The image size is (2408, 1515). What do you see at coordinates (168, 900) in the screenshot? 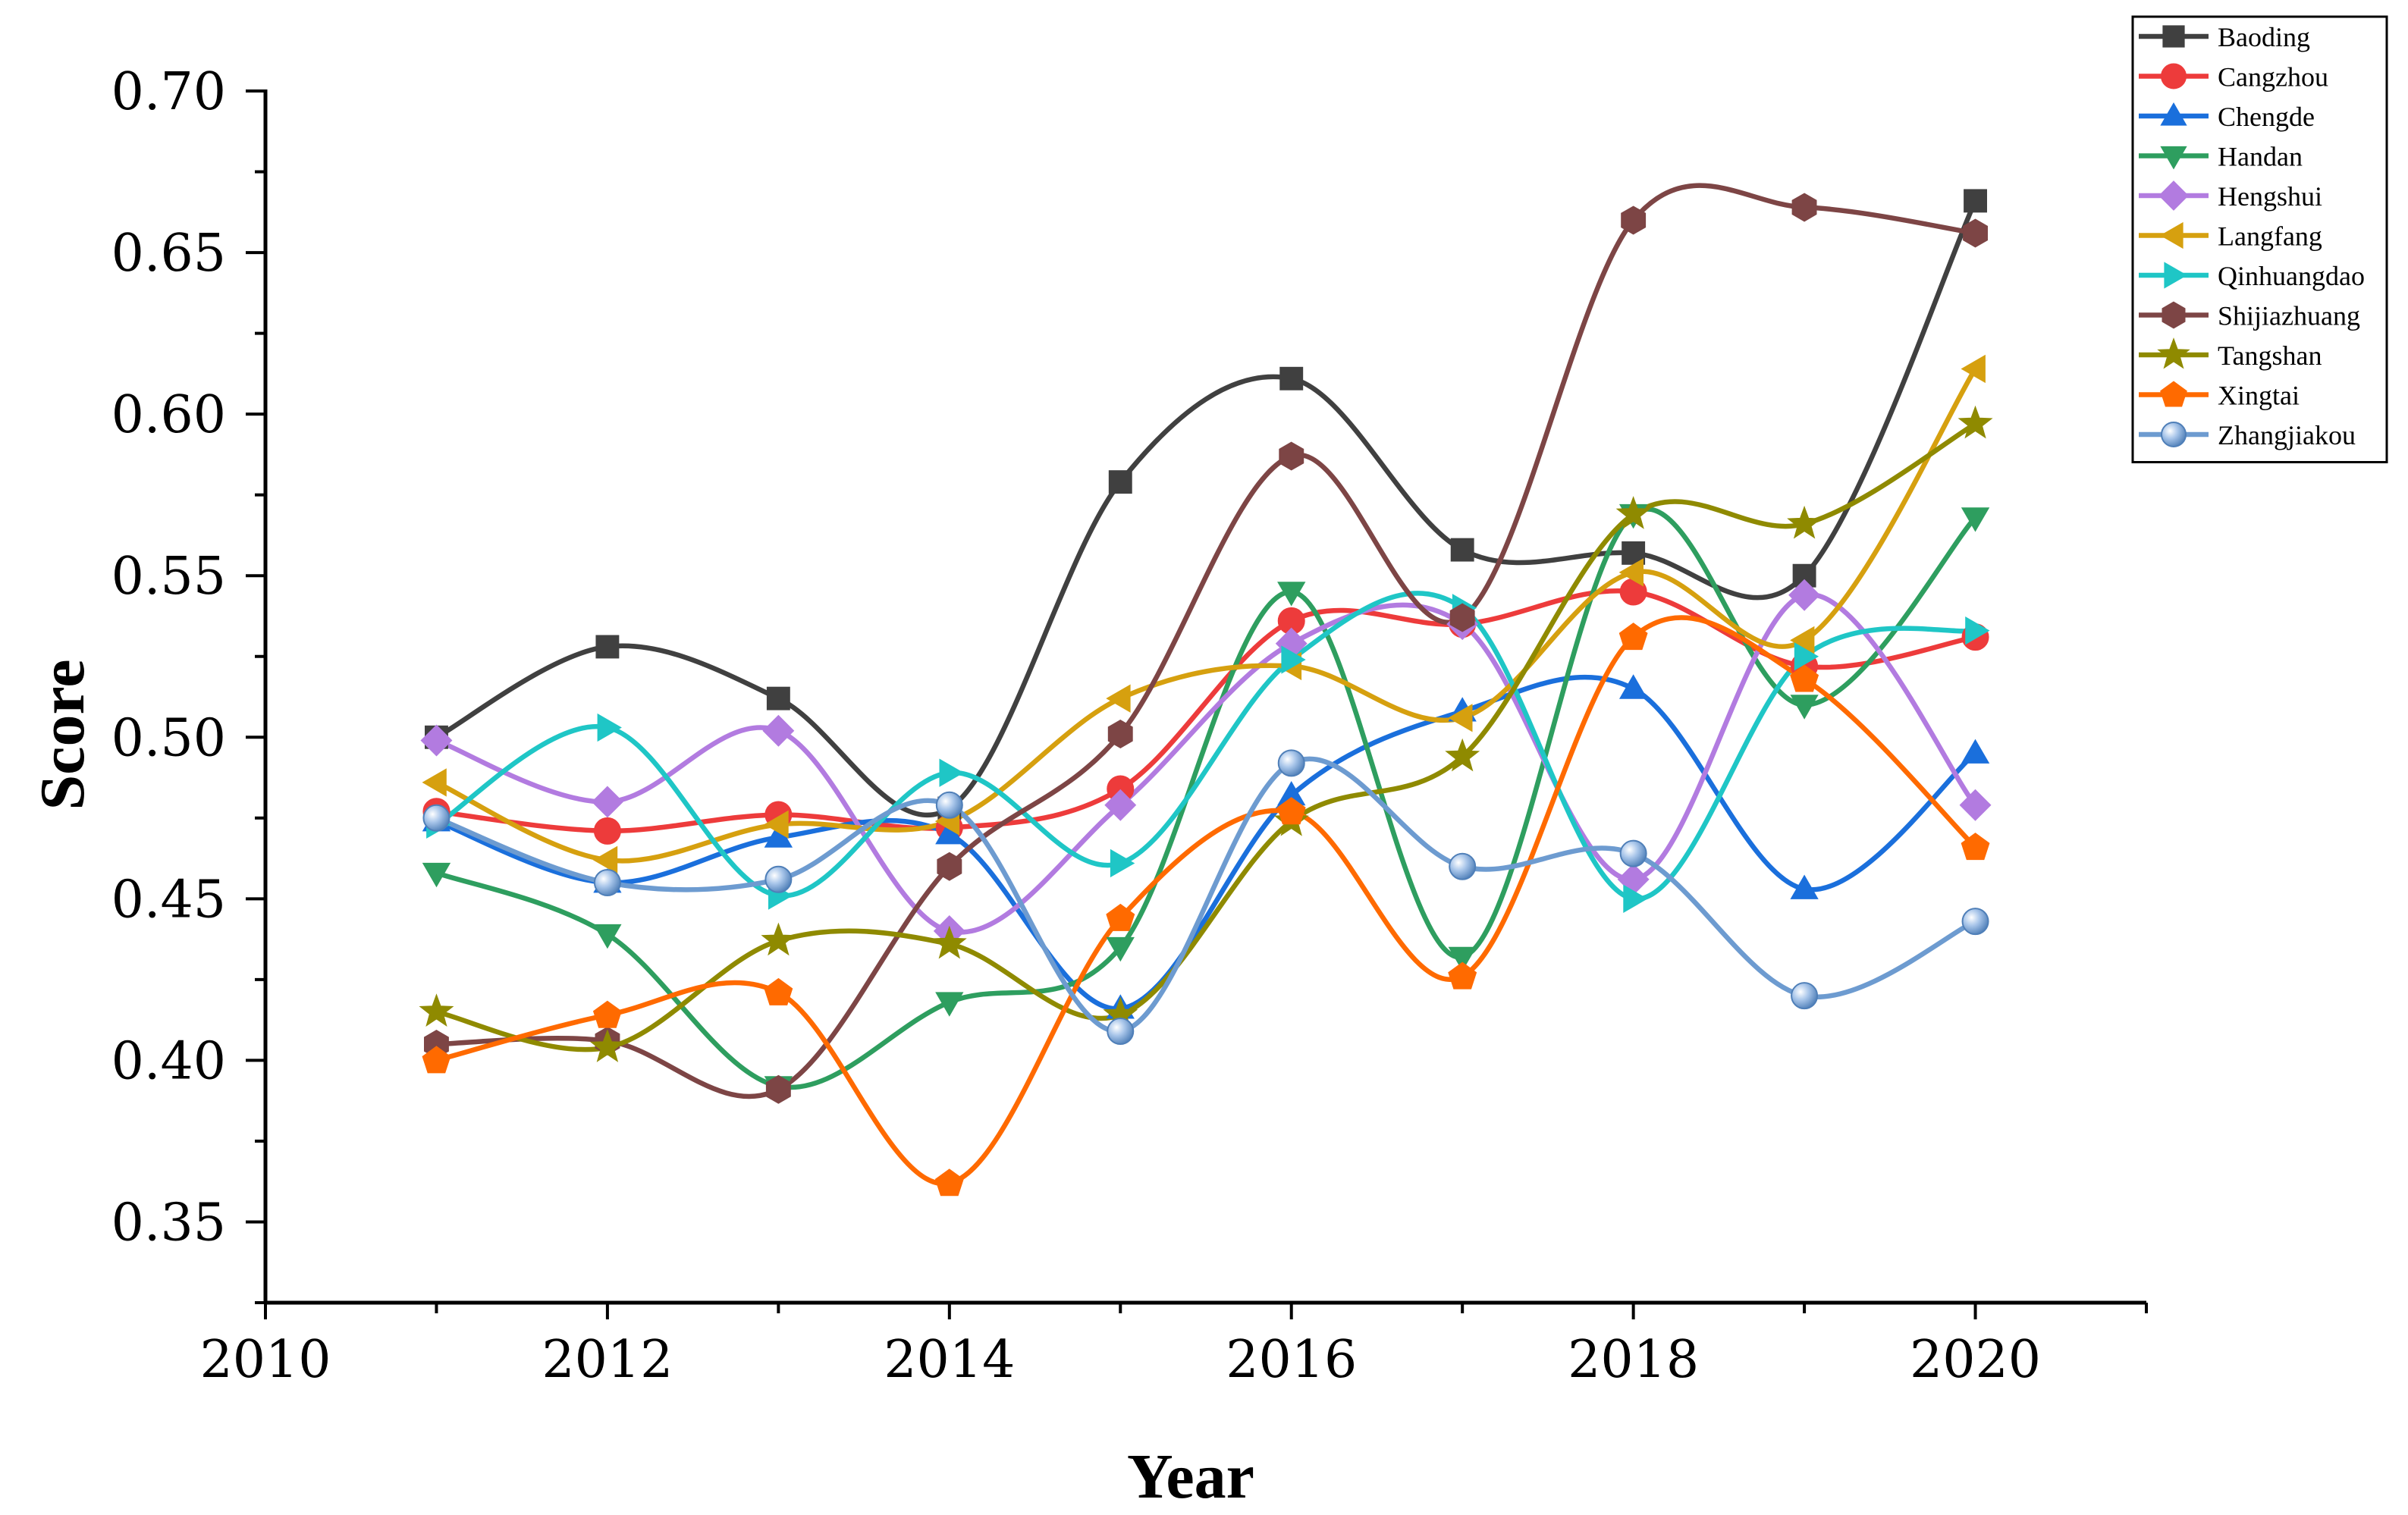
I see `y-tick-label: 0.45` at bounding box center [168, 900].